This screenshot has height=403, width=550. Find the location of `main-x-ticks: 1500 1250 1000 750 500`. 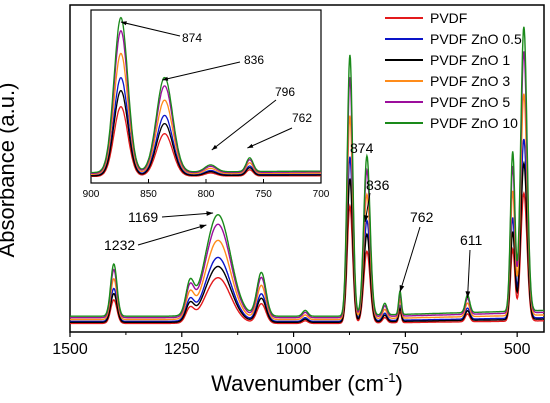

main-x-ticks: 1500 1250 1000 750 500 is located at coordinates (291, 345).